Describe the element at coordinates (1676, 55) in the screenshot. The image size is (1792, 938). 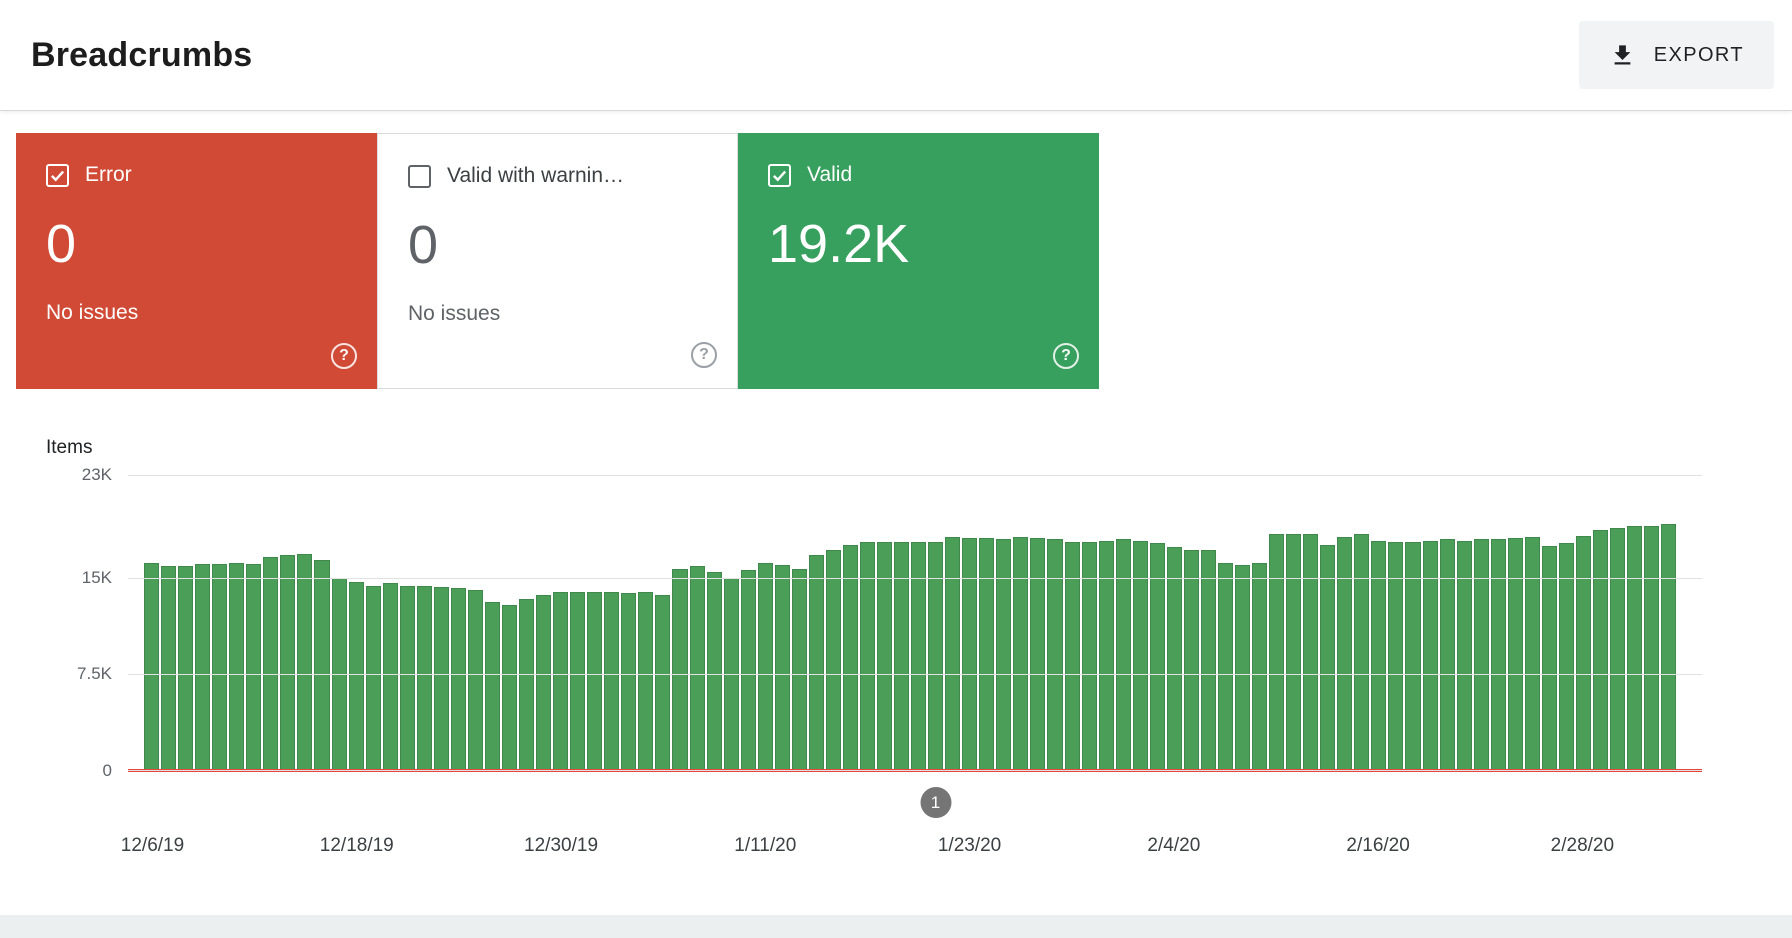
I see `export-button: EXPORT` at that location.